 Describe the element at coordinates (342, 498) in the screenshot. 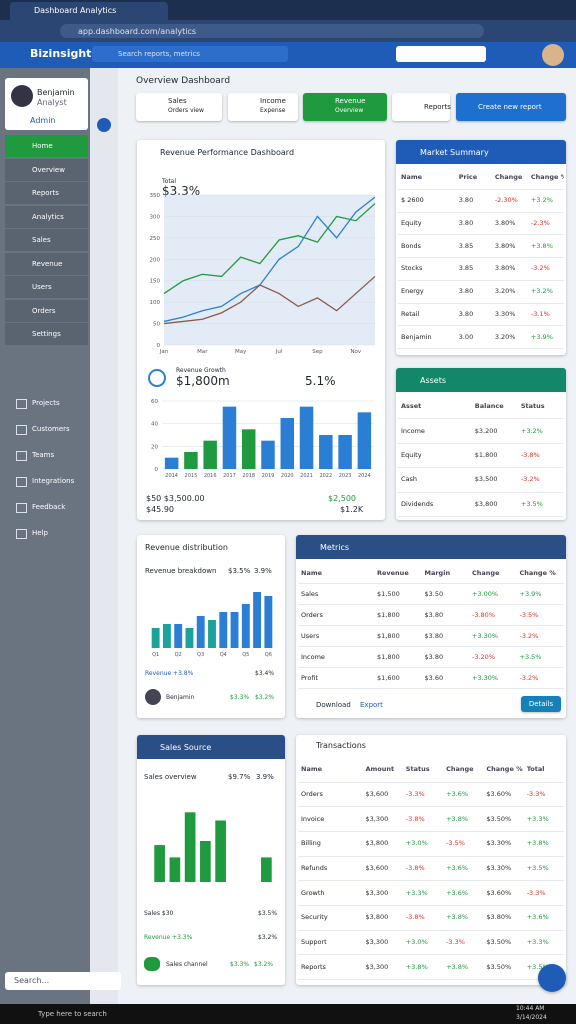

I see `foot: $2,500` at that location.